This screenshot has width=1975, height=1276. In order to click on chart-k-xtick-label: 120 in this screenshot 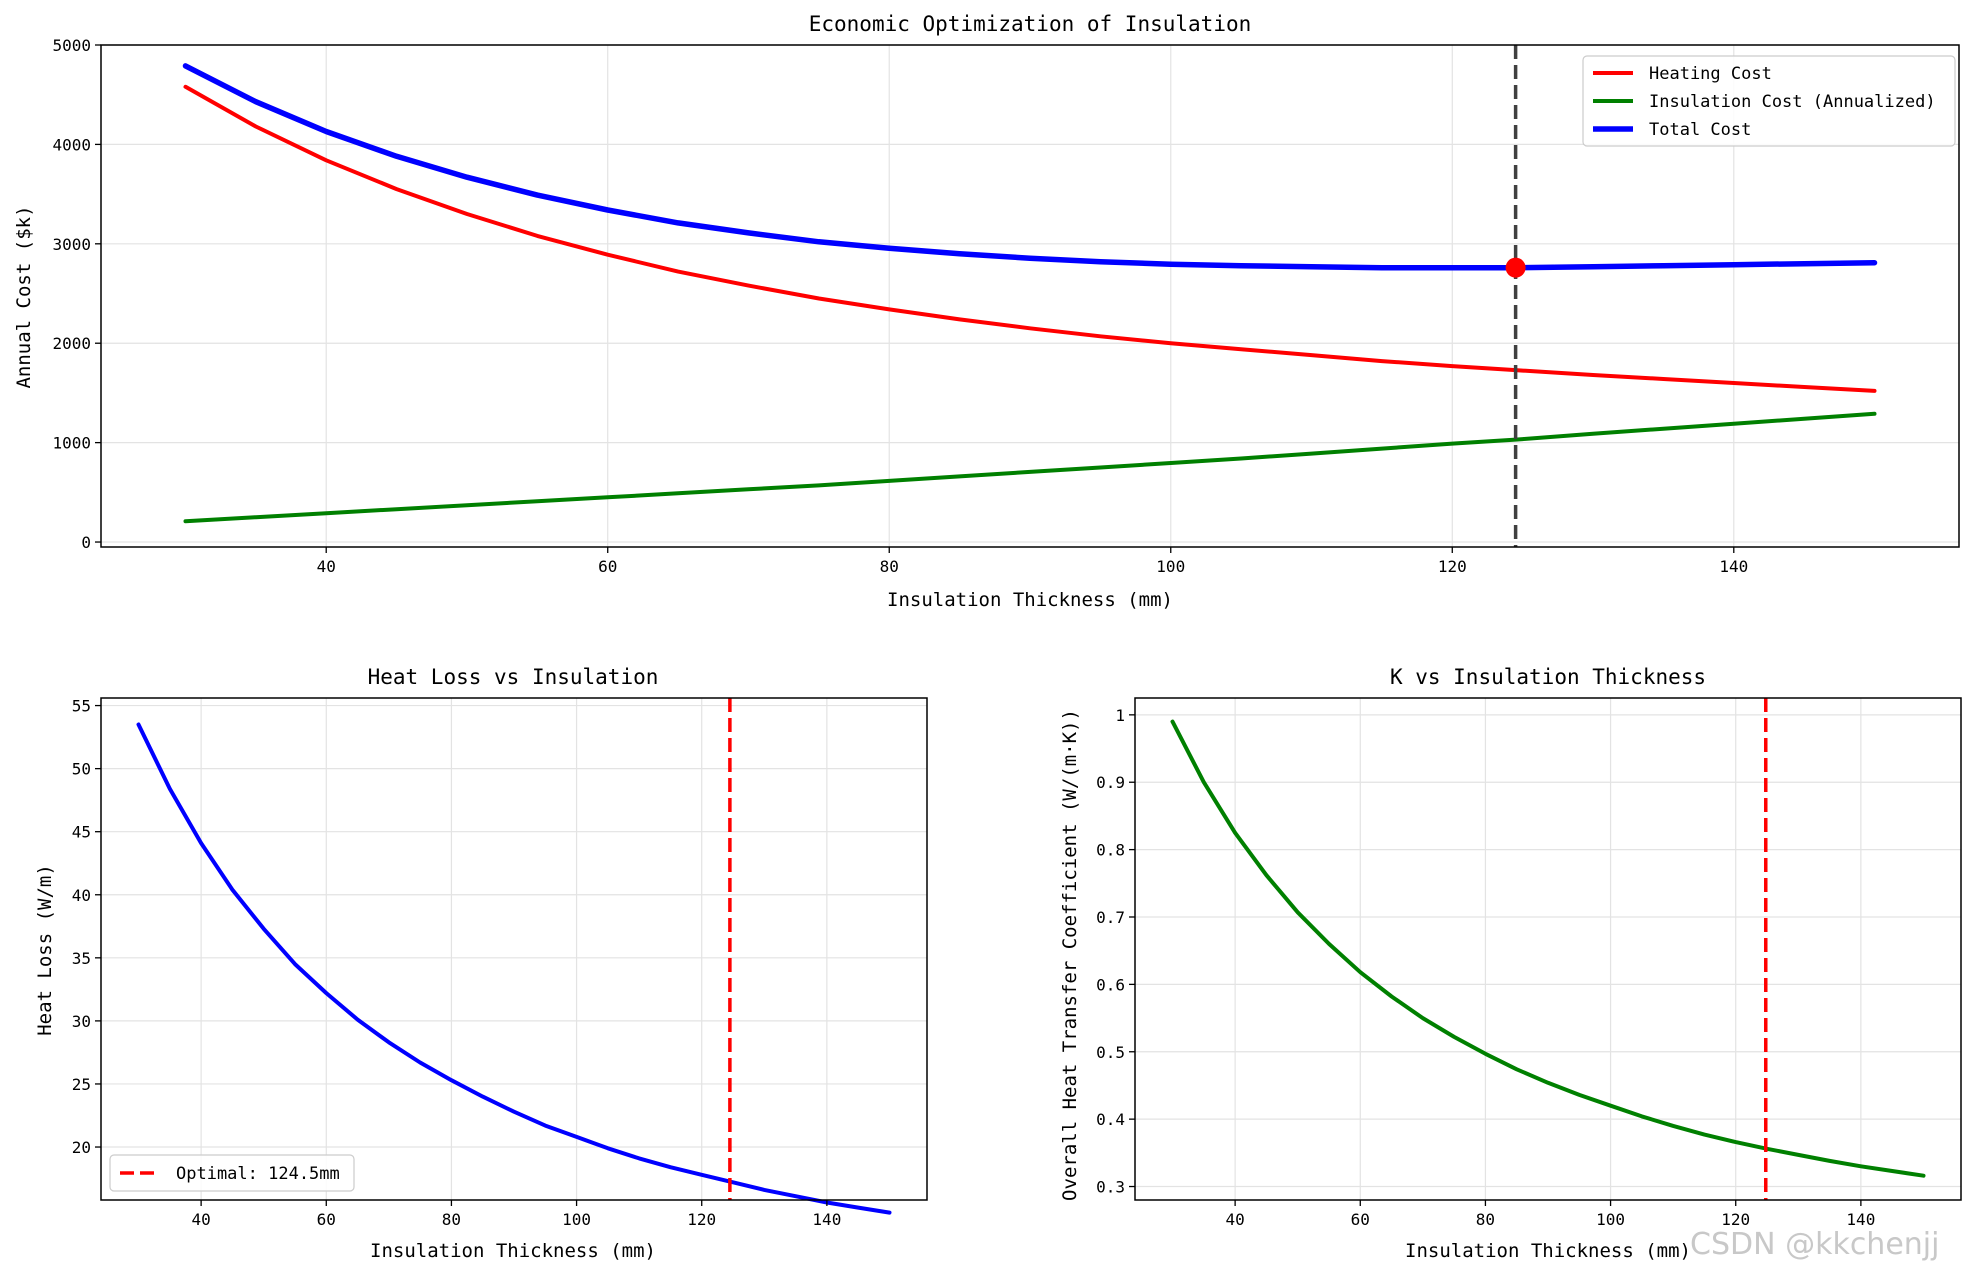, I will do `click(1735, 1219)`.